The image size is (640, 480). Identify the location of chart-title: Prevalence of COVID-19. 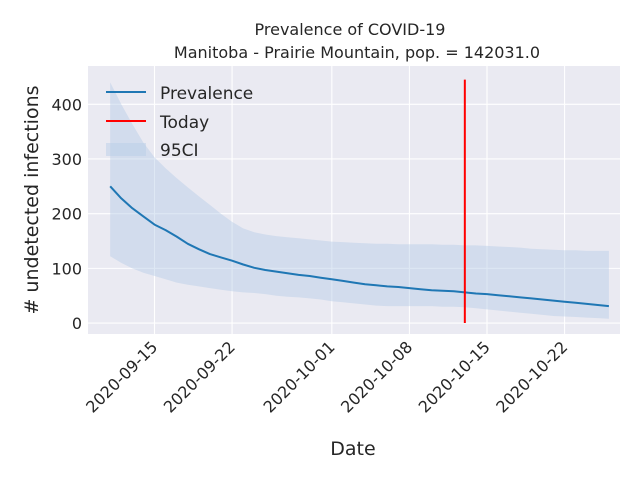
(350, 29).